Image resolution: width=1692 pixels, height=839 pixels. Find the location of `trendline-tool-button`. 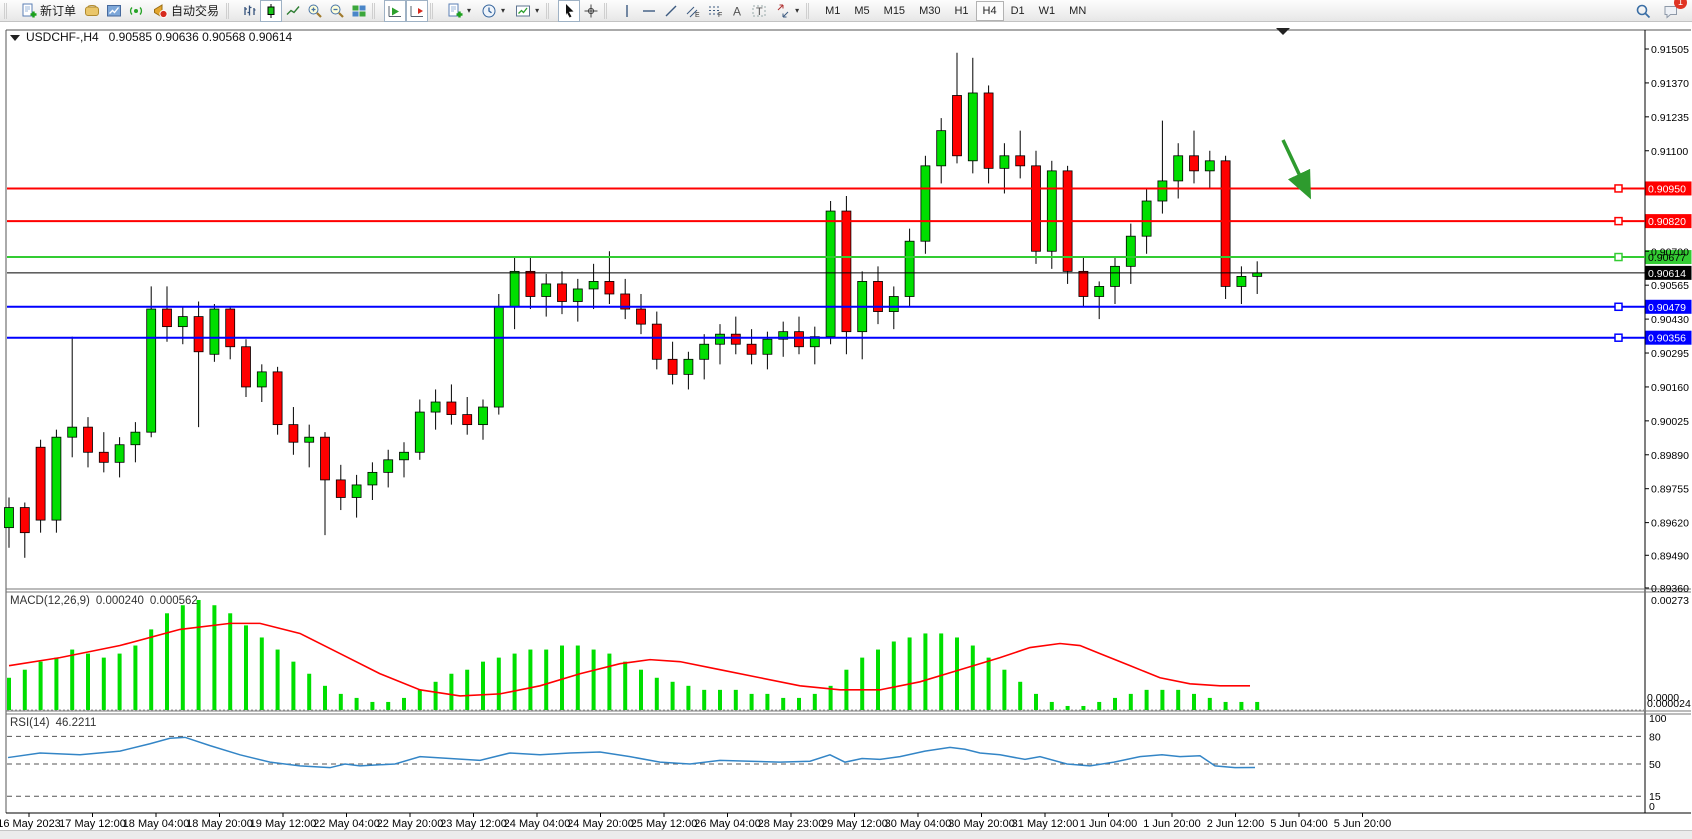

trendline-tool-button is located at coordinates (671, 11).